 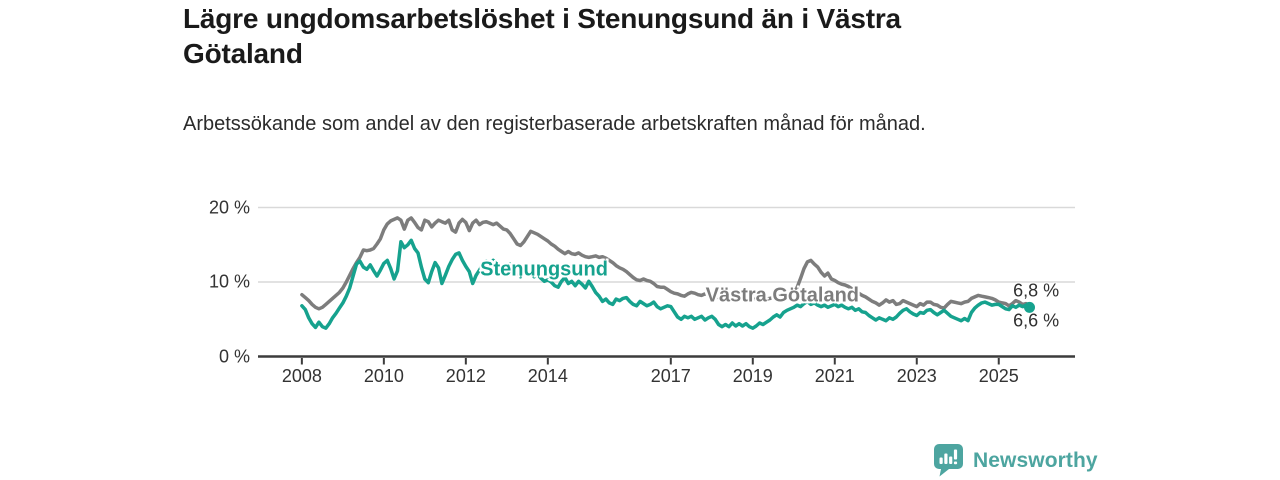 What do you see at coordinates (383, 376) in the screenshot?
I see `x-tick-label: 2010` at bounding box center [383, 376].